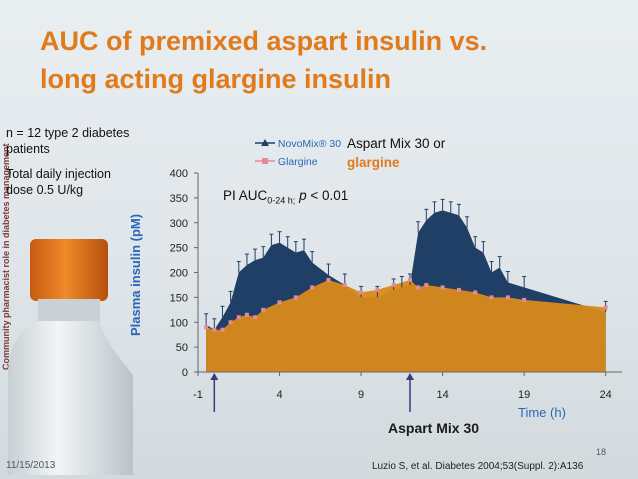 The width and height of the screenshot is (638, 479). I want to click on insulin-vial-image, so click(70, 357).